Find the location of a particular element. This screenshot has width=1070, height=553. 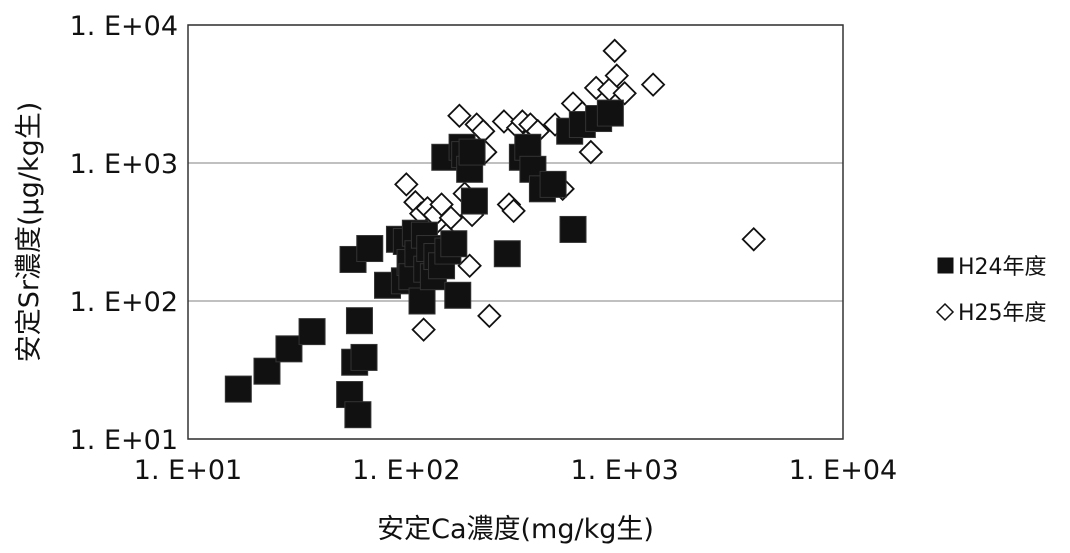

y-tick-label: 1. E+04 is located at coordinates (124, 26).